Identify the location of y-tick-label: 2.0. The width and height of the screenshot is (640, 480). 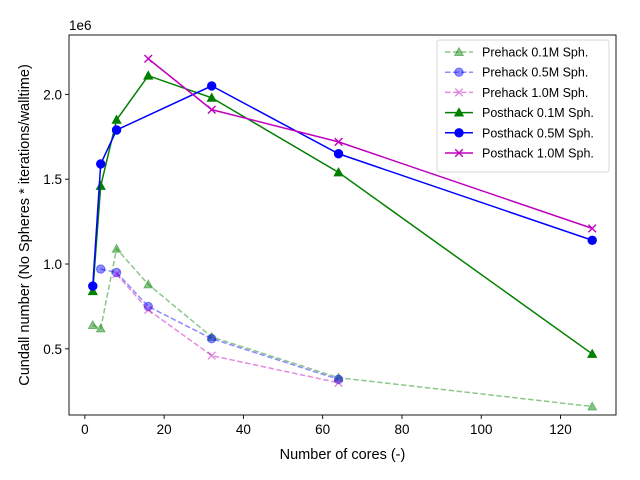
(52, 94).